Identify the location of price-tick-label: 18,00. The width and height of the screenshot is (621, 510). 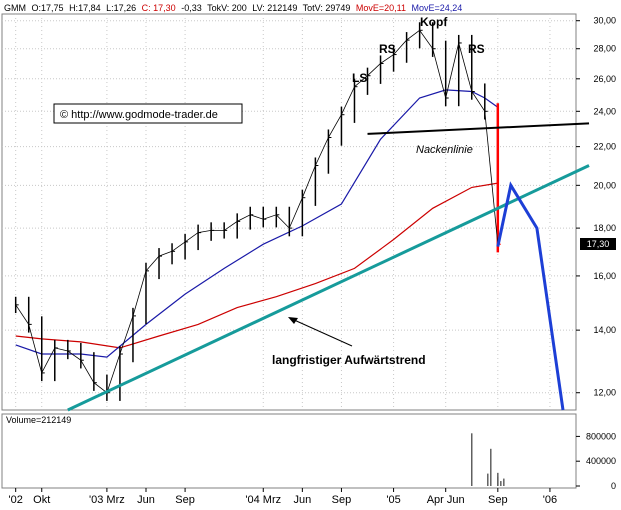
(604, 228).